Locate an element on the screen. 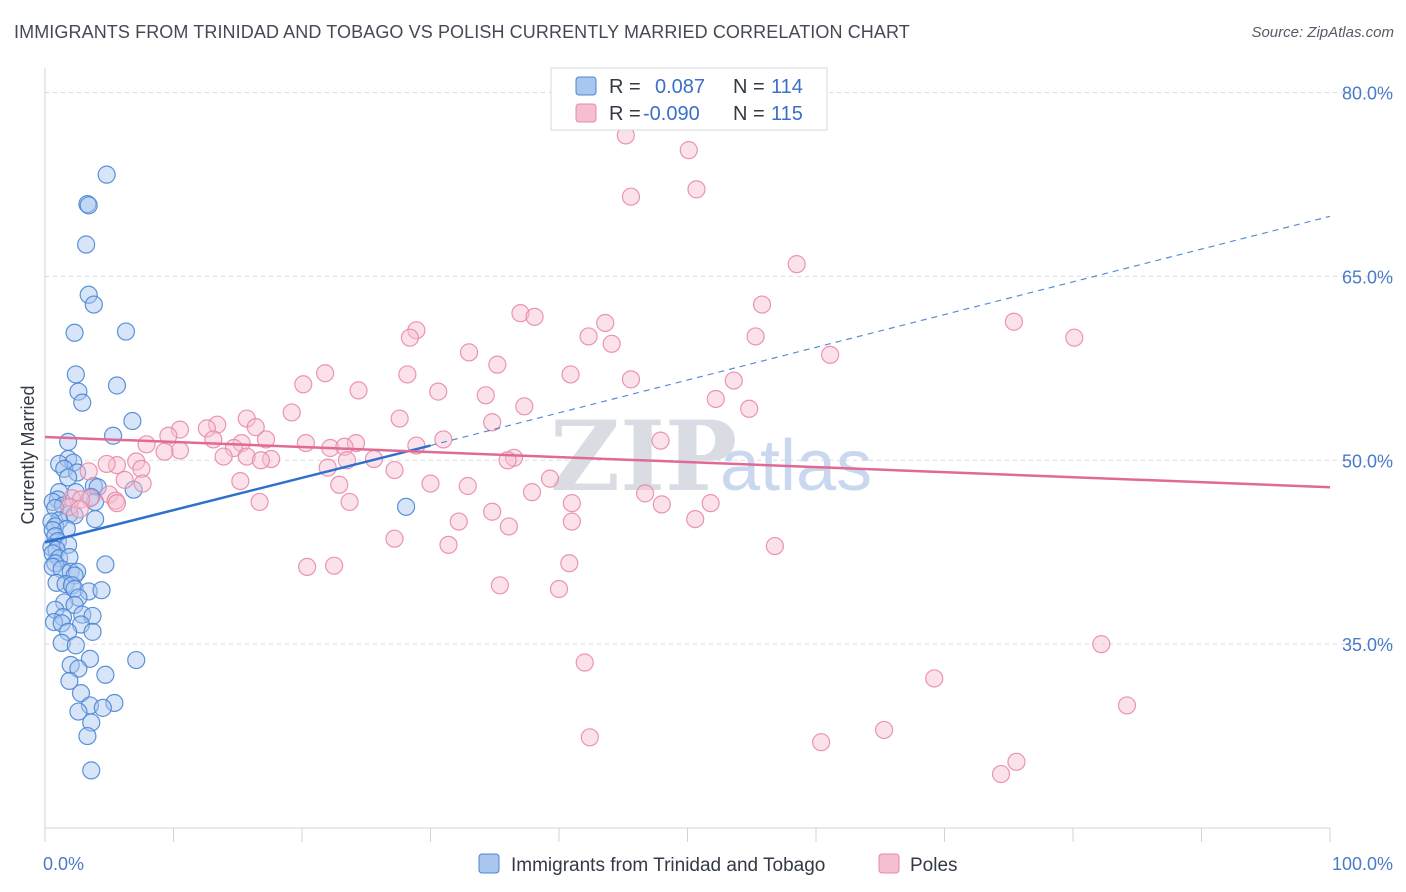 The width and height of the screenshot is (1406, 892). legend-n-value-pink: 115 is located at coordinates (787, 114).